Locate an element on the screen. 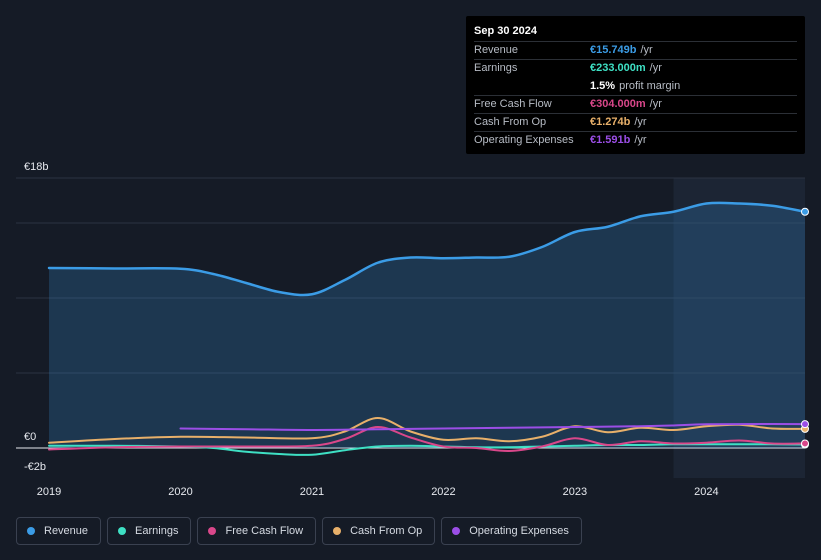 This screenshot has height=560, width=821. tooltip-row-value: €233.000m is located at coordinates (618, 68).